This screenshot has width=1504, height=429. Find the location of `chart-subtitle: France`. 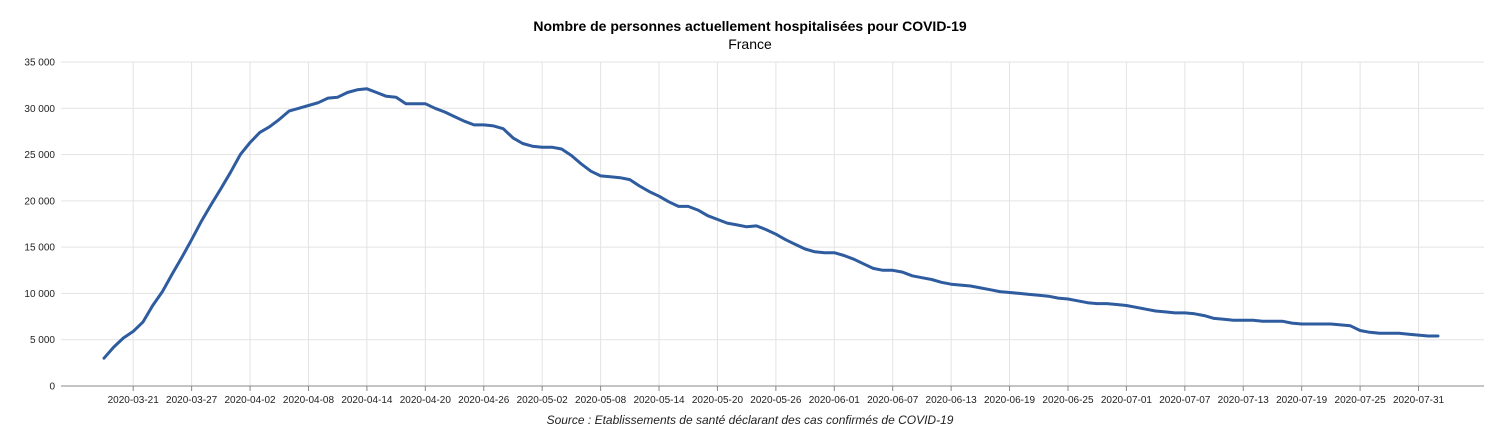

chart-subtitle: France is located at coordinates (750, 44).